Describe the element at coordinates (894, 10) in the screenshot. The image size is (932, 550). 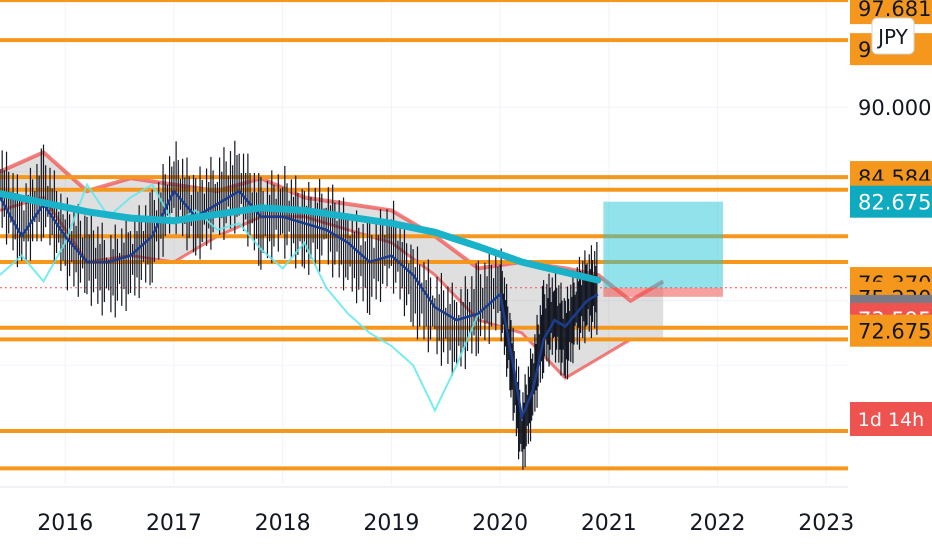
I see `price-label: 97.681` at that location.